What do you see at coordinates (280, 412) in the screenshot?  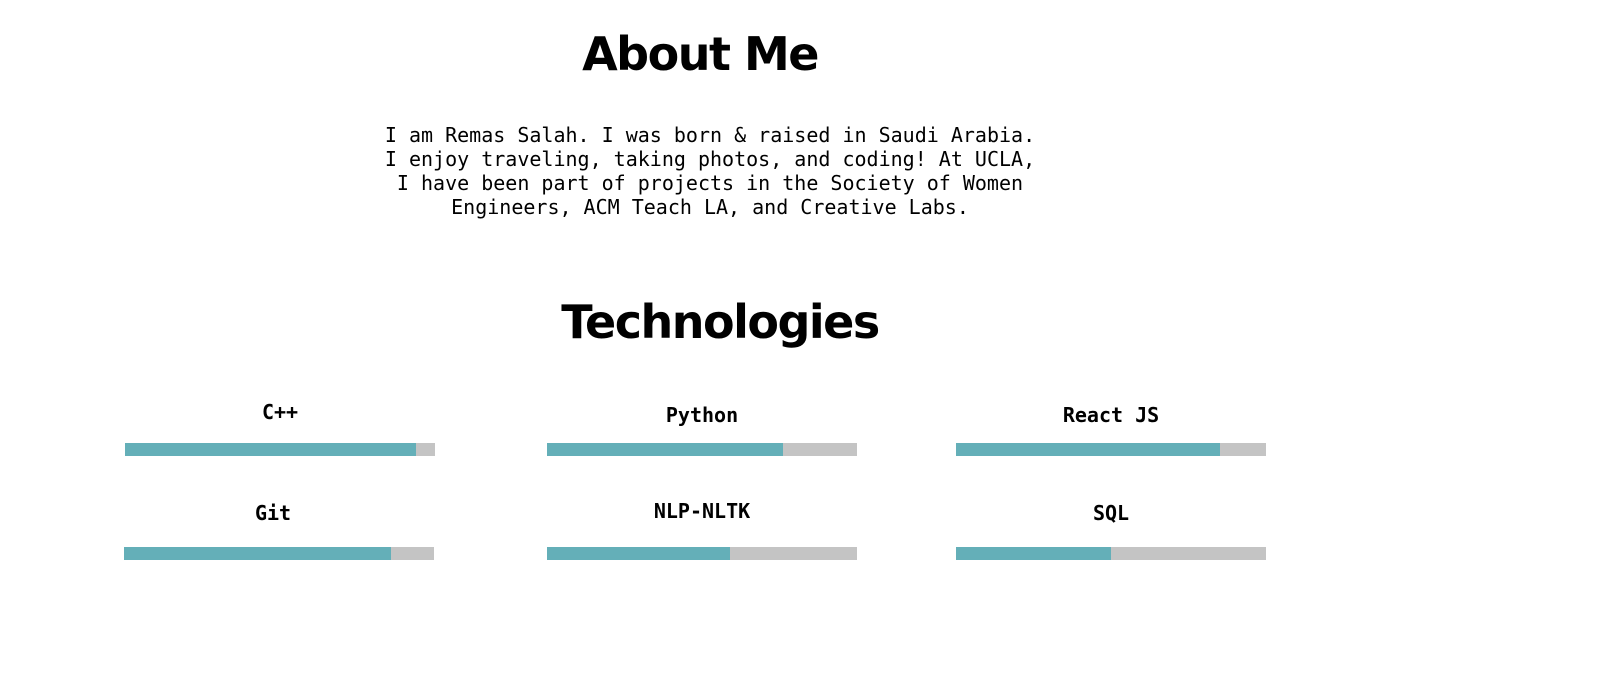 I see `skill-name: C++` at bounding box center [280, 412].